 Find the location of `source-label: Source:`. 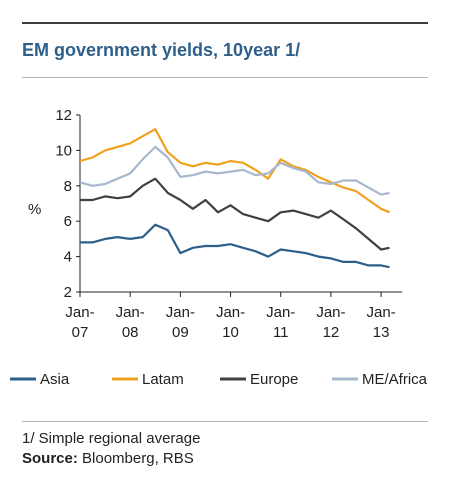

source-label: Source: is located at coordinates (50, 458).